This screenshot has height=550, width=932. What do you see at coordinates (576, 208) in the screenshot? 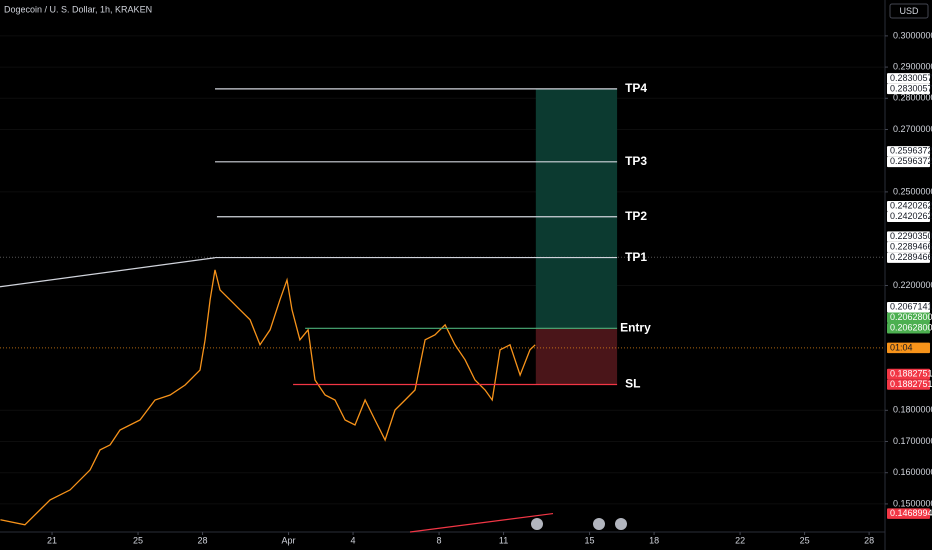
I see `profit-zone` at bounding box center [576, 208].